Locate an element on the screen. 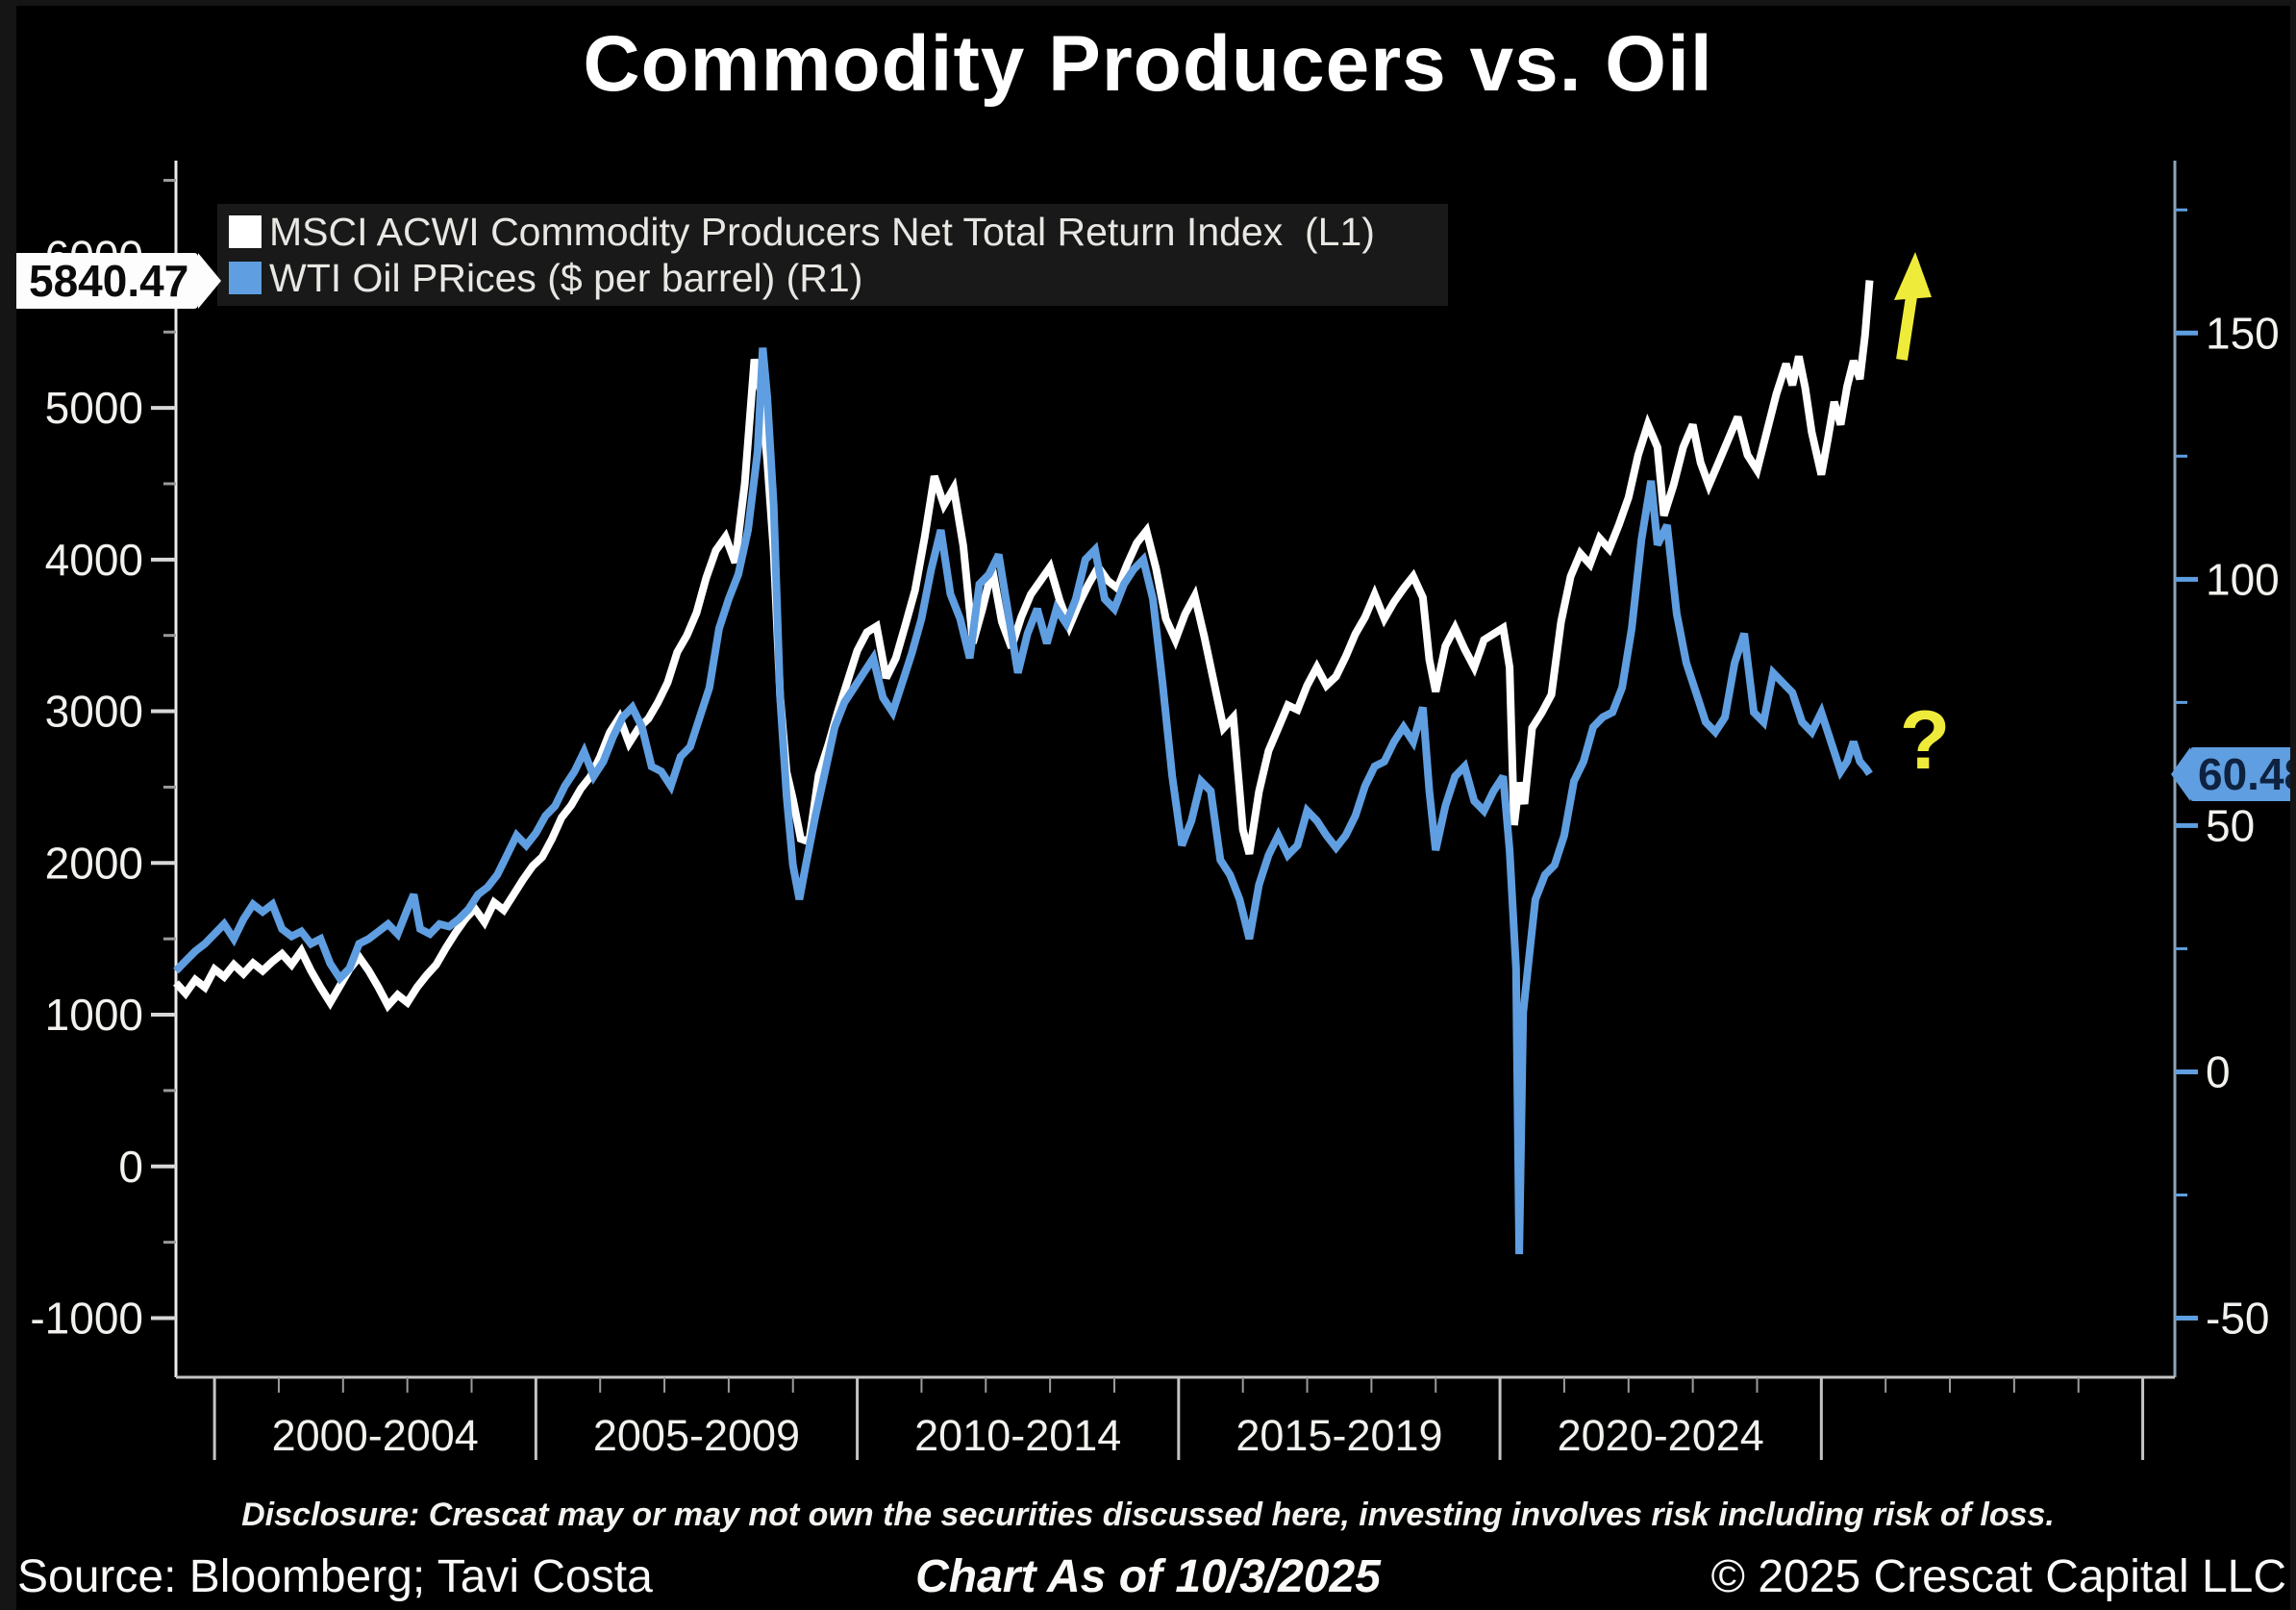 Image resolution: width=2296 pixels, height=1610 pixels. right-axis-tick-label: 100 is located at coordinates (2243, 579).